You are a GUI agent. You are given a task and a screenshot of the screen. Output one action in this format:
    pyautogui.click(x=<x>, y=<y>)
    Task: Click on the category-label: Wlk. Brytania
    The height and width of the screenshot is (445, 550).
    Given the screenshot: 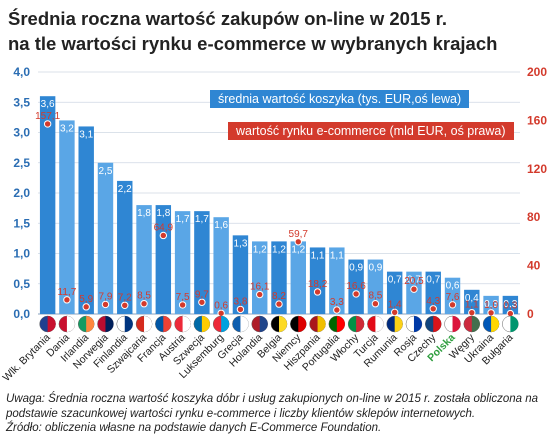 What is the action you would take?
    pyautogui.click(x=27, y=358)
    